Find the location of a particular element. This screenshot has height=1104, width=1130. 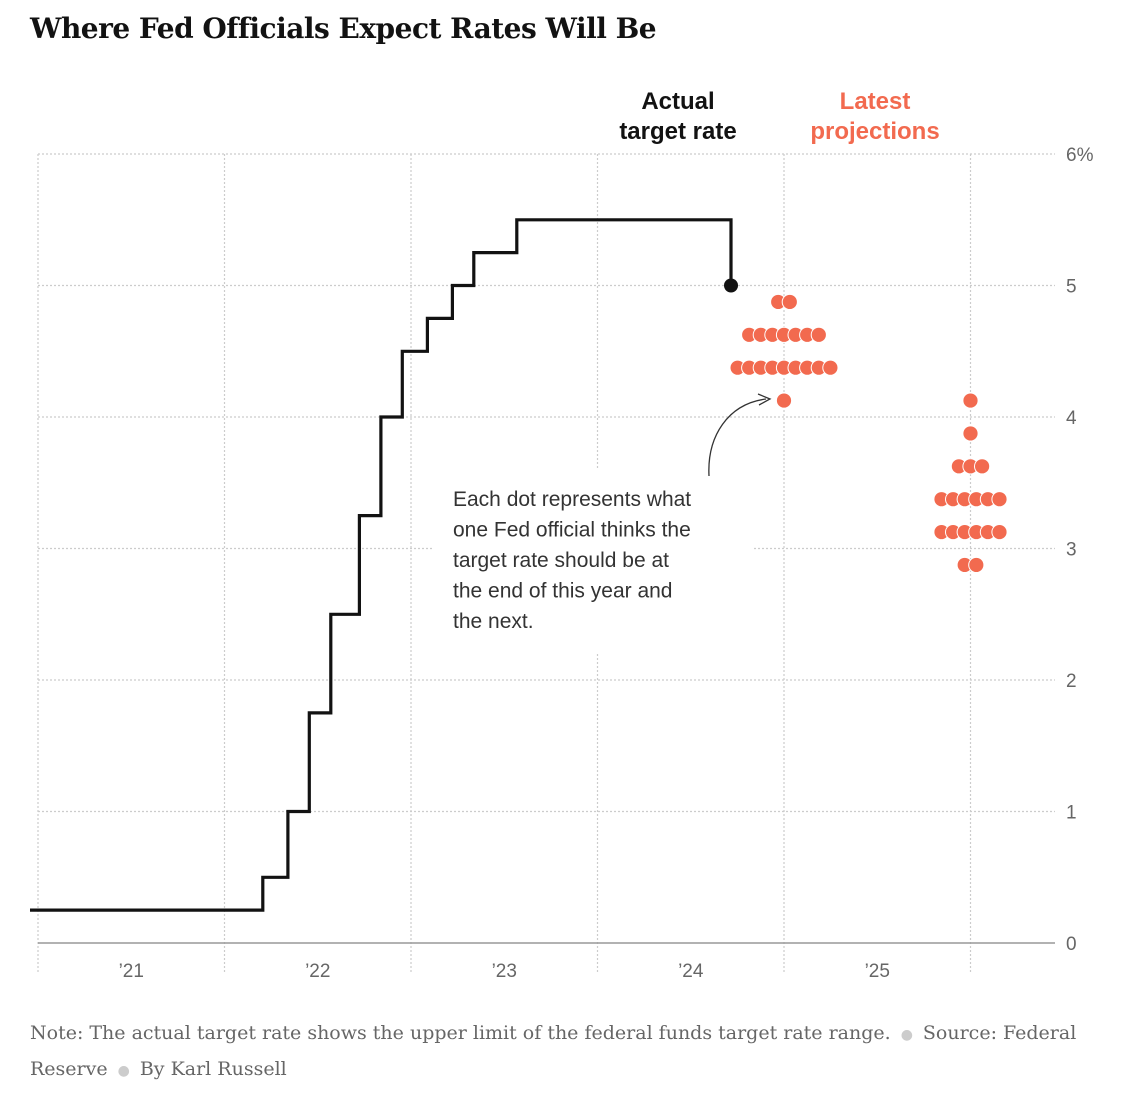

actual-rate-label: Actual is located at coordinates (677, 101).